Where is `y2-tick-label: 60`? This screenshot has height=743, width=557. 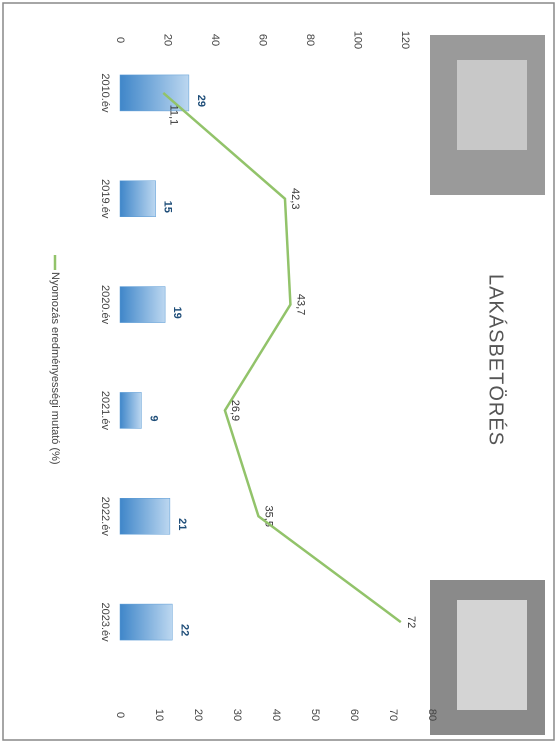
y2-tick-label: 60 is located at coordinates (354, 715).